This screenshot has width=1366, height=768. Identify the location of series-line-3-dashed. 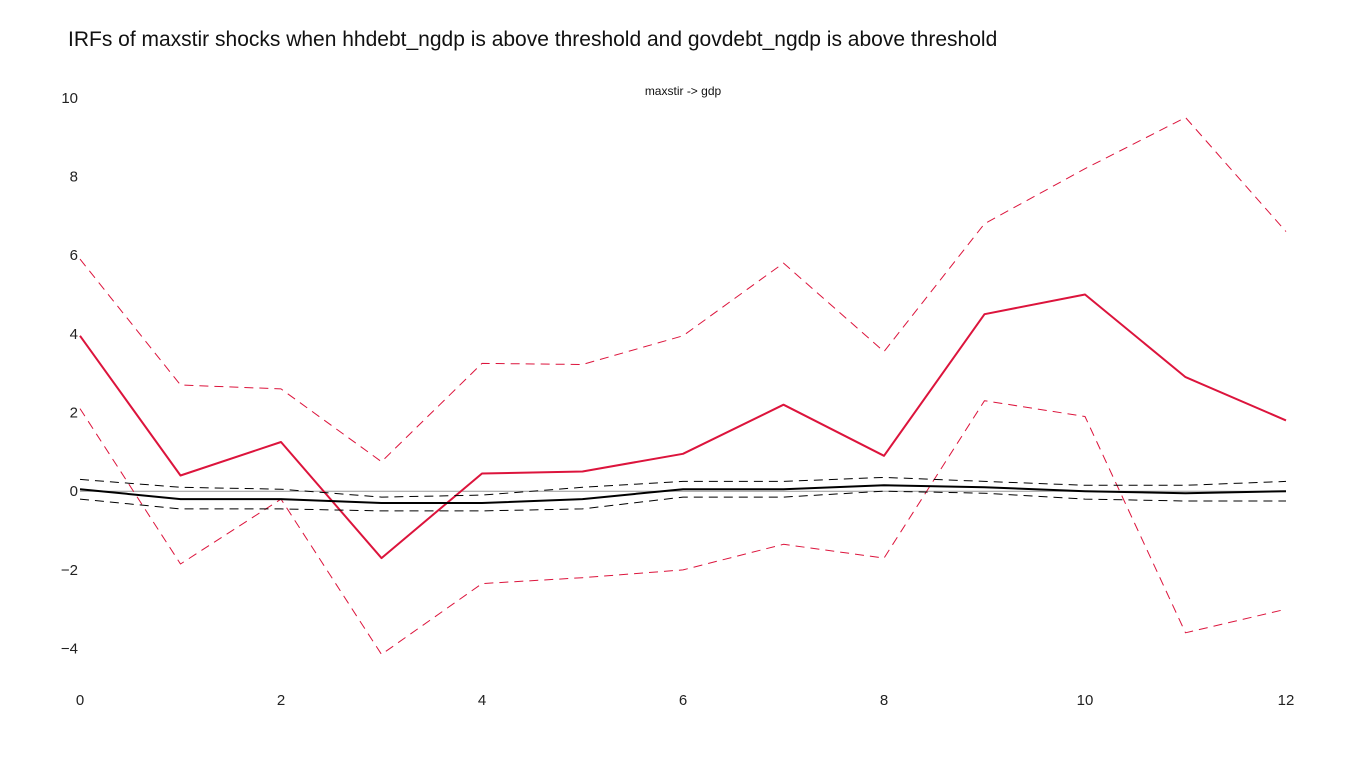
(683, 487).